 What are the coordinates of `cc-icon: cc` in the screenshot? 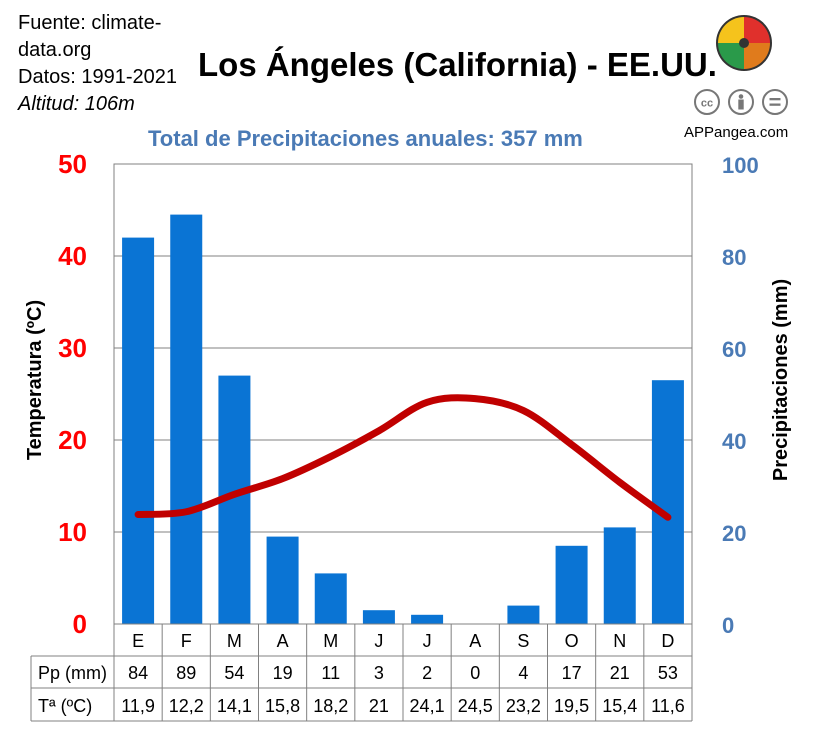 It's located at (707, 102).